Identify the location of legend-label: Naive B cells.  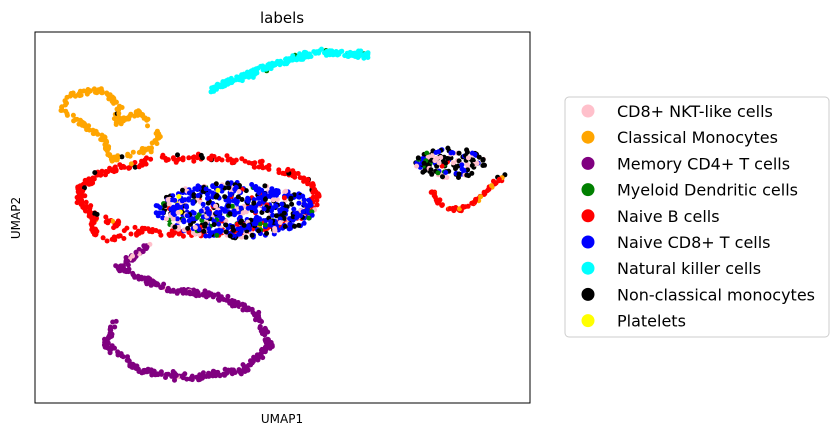
(668, 216).